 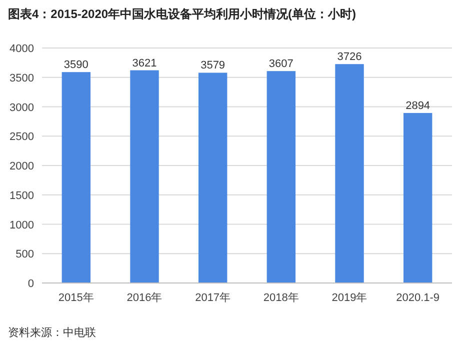 What do you see at coordinates (144, 63) in the screenshot?
I see `data-label: 3621` at bounding box center [144, 63].